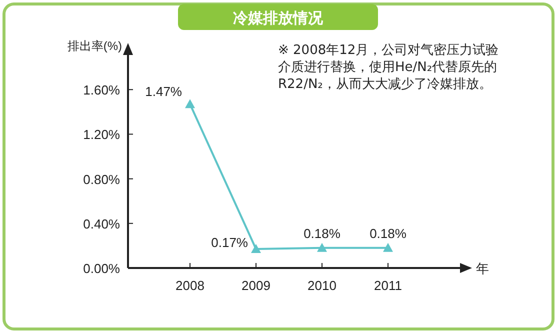 The width and height of the screenshot is (557, 333). What do you see at coordinates (101, 224) in the screenshot?
I see `y-tick-label: 0.40%` at bounding box center [101, 224].